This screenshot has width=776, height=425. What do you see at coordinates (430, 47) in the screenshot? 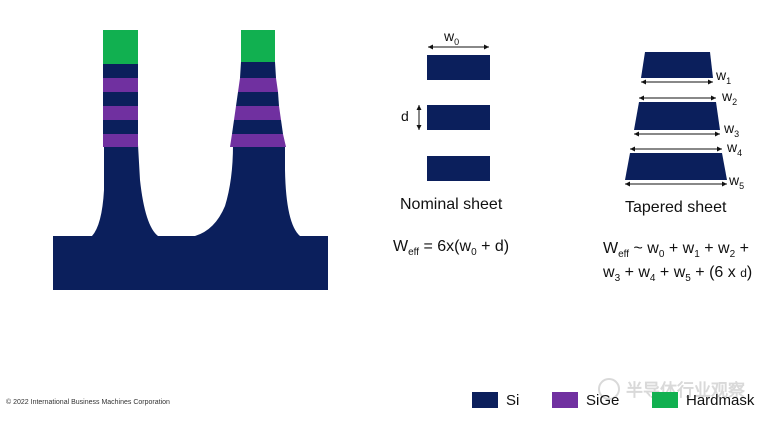
I see `w0-arrowhead-left` at bounding box center [430, 47].